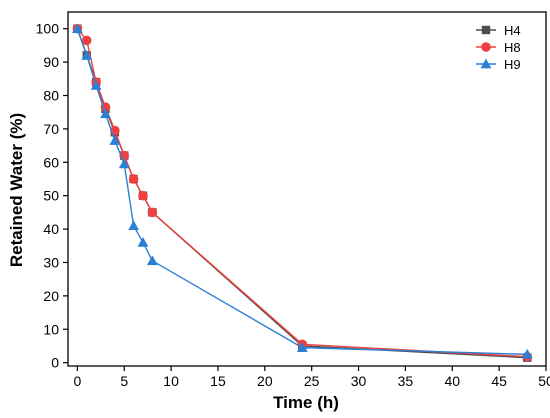  I want to click on x-tick-label: 0, so click(77, 381).